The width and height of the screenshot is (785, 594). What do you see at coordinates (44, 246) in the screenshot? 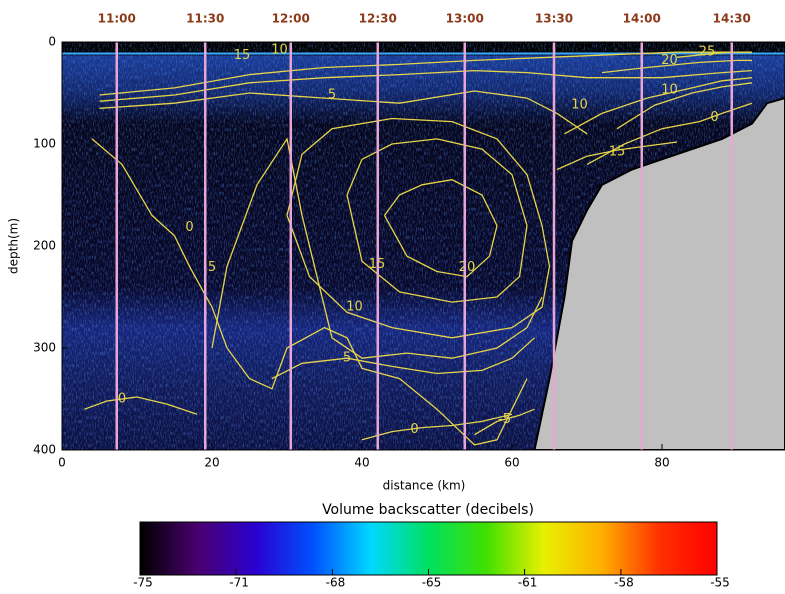
I see `y-tick-label: 200` at bounding box center [44, 246].